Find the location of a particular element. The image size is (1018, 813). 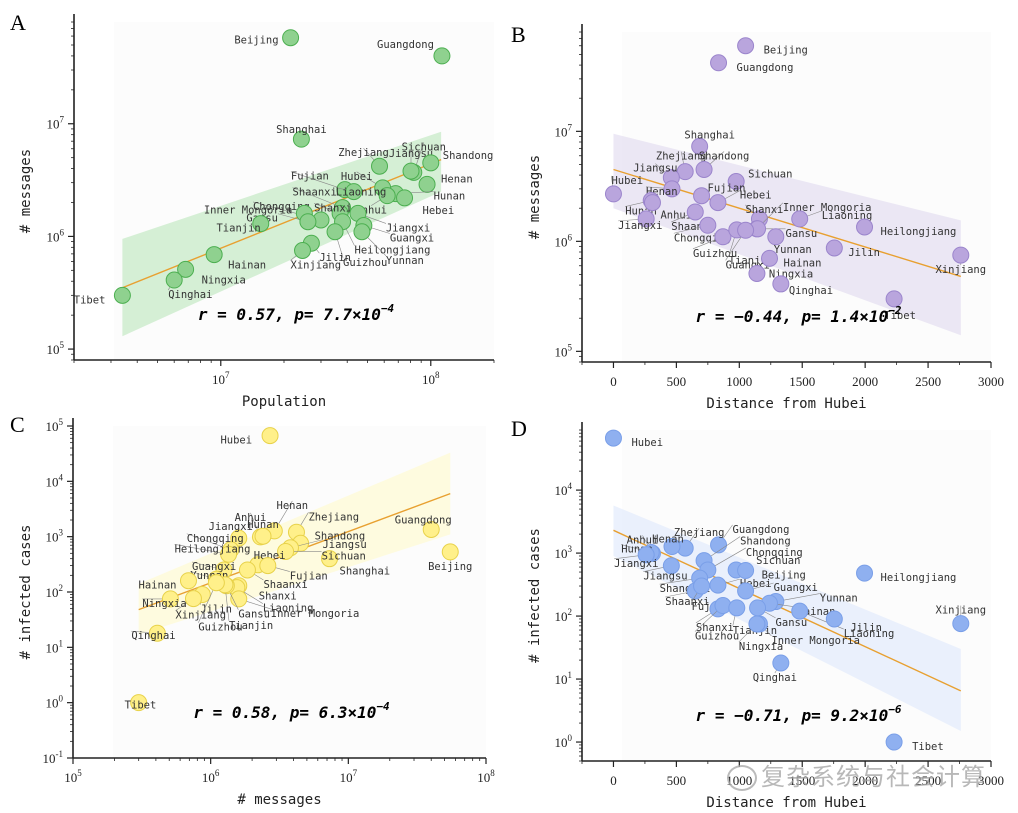

point-label: Tianjin is located at coordinates (238, 229).